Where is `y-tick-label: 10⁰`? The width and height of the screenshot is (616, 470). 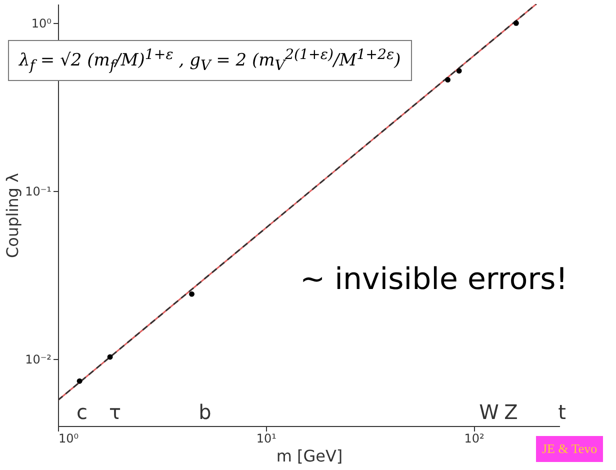
y-tick-label: 10⁰ is located at coordinates (41, 23).